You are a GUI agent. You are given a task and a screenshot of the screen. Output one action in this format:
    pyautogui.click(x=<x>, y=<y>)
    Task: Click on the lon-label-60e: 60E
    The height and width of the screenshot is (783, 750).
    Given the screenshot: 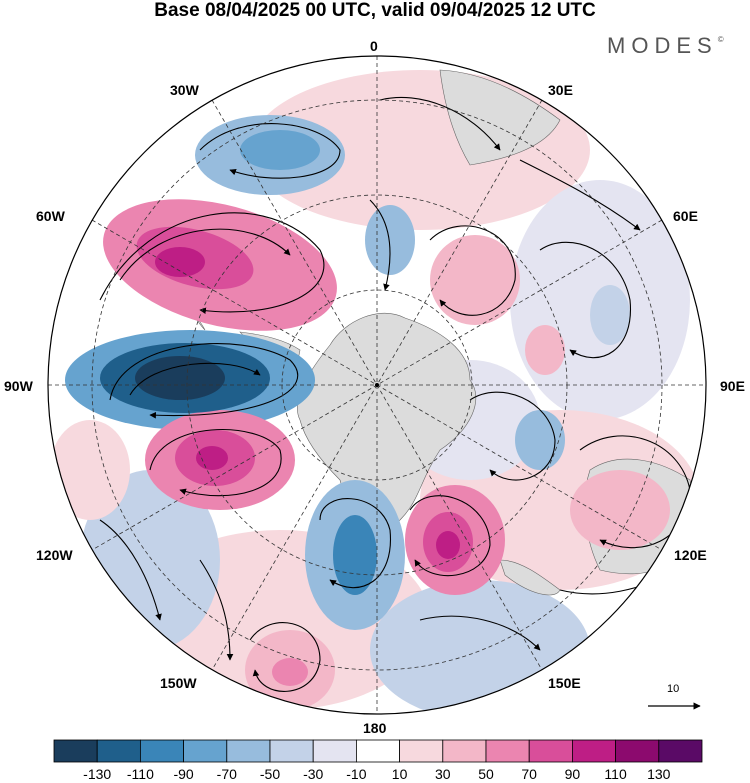 What is the action you would take?
    pyautogui.click(x=685, y=216)
    